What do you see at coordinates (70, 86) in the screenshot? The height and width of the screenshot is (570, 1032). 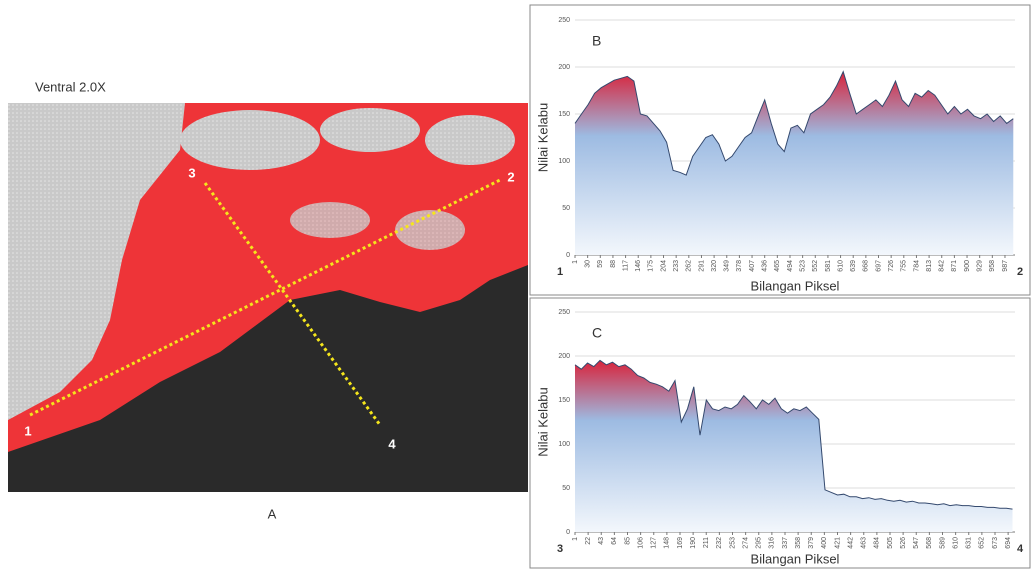 I see `image-title: Ventral 2.0X` at bounding box center [70, 86].